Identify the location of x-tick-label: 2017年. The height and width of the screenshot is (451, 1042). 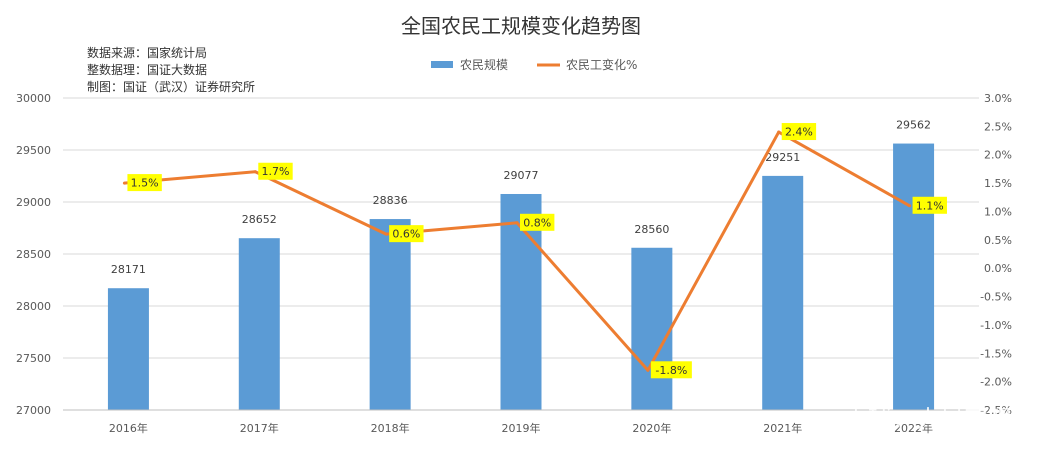
(259, 428).